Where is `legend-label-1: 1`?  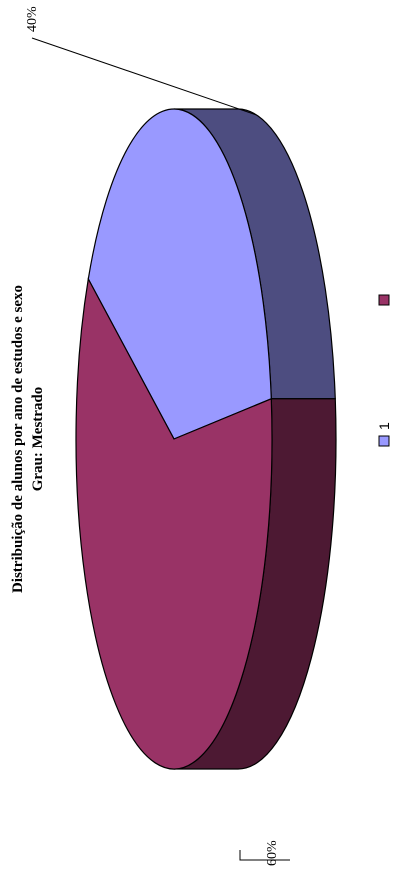
legend-label-1: 1 is located at coordinates (384, 426).